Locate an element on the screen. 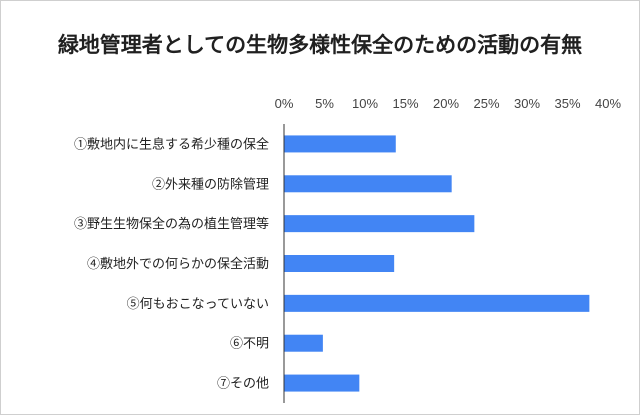 Image resolution: width=640 pixels, height=415 pixels. category-label-2: ②外来種の防除管理 is located at coordinates (210, 183).